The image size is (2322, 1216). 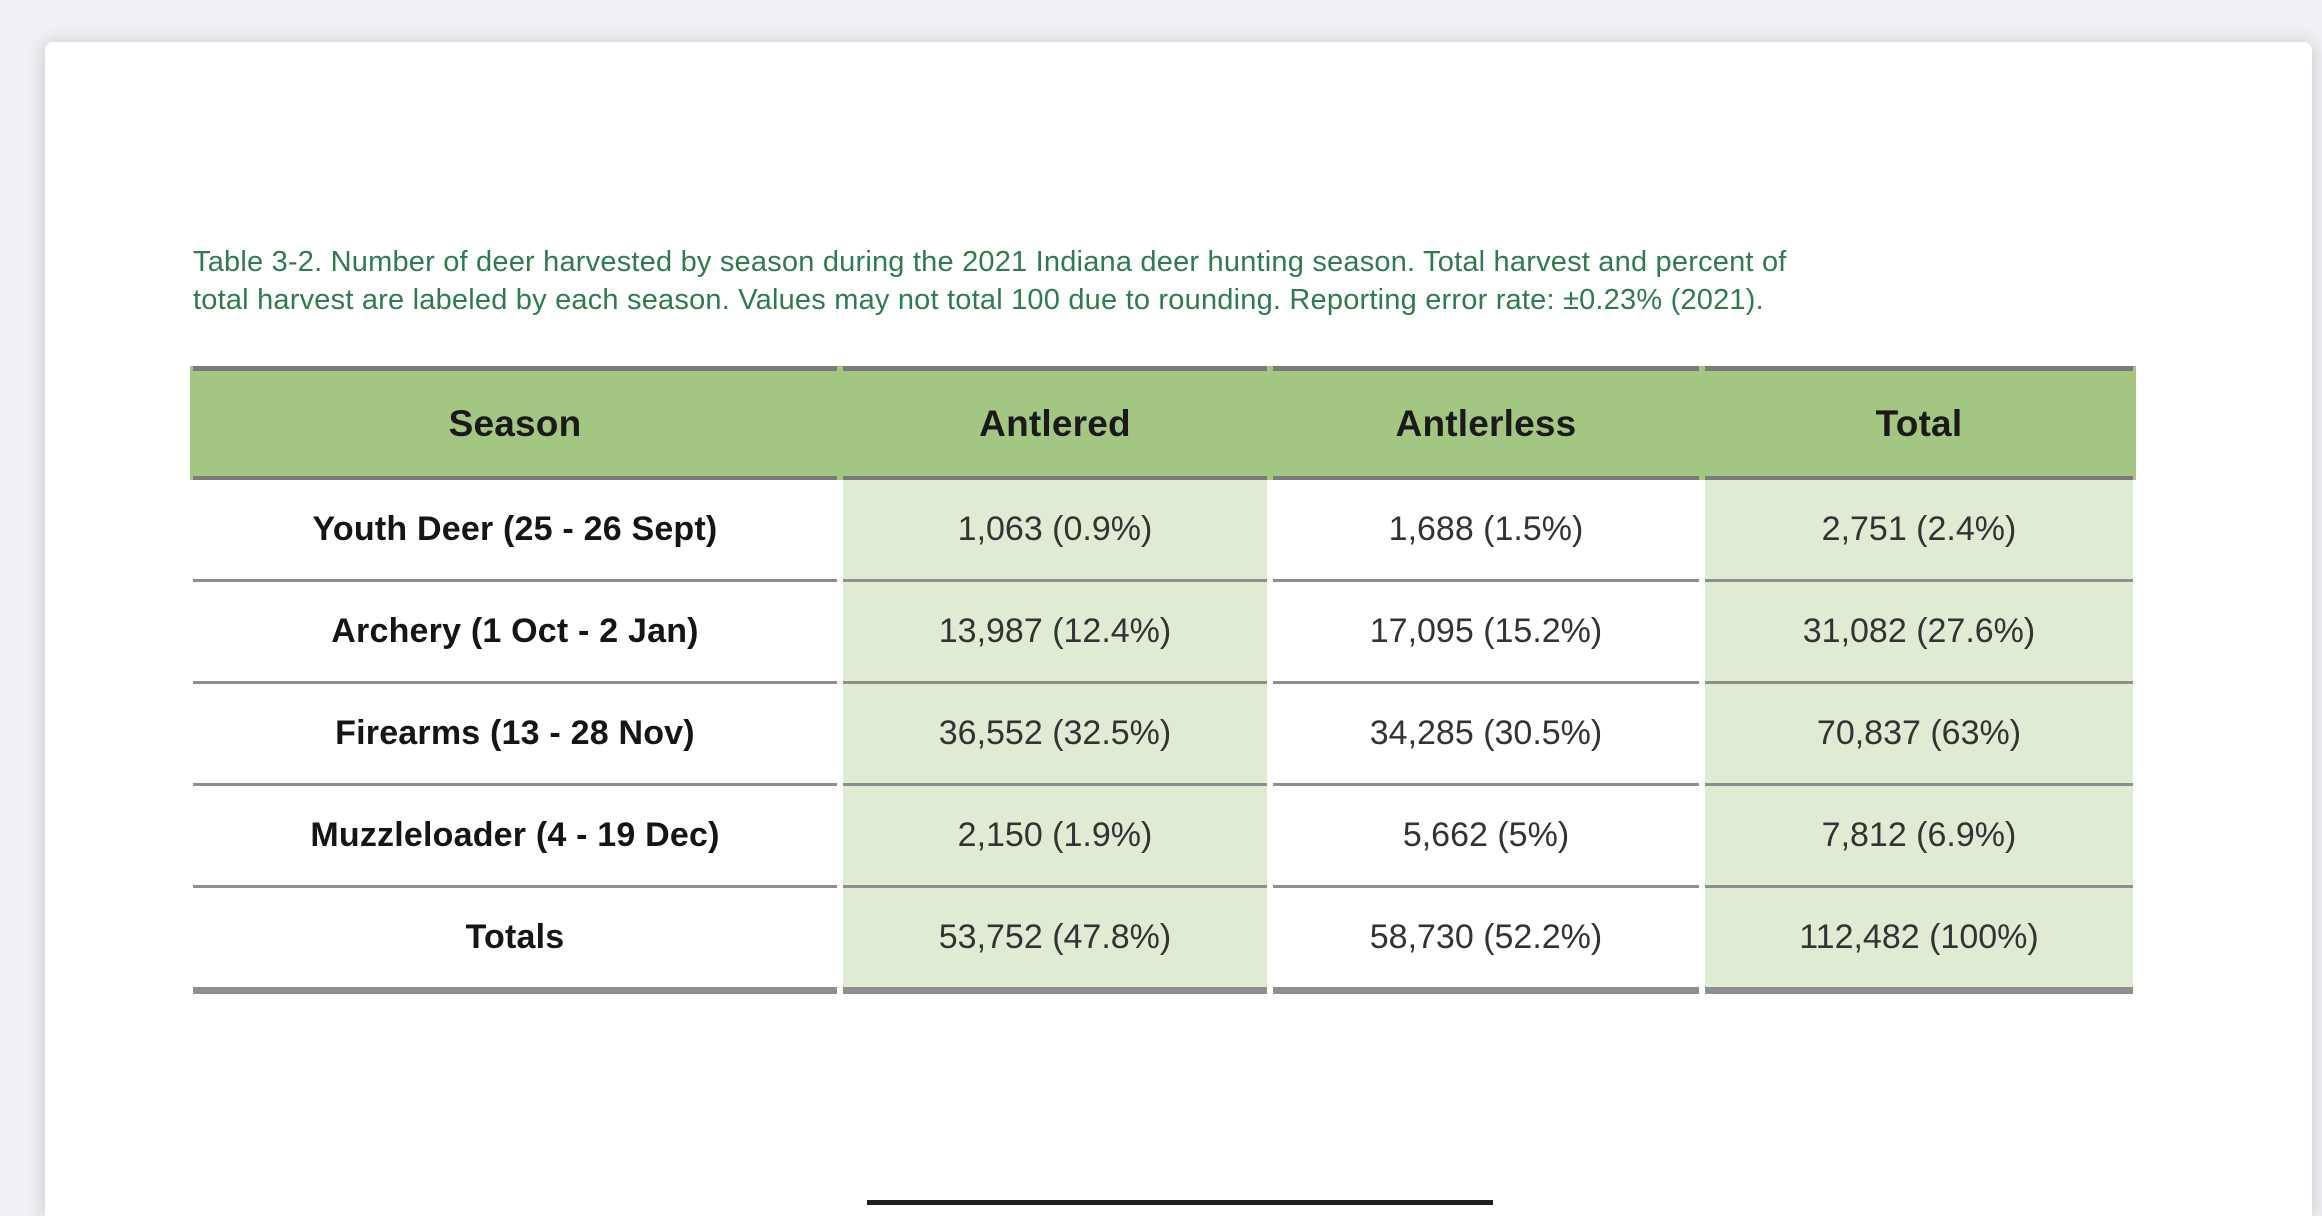 I want to click on total-cell: 2,751 (2.4%), so click(x=1919, y=531).